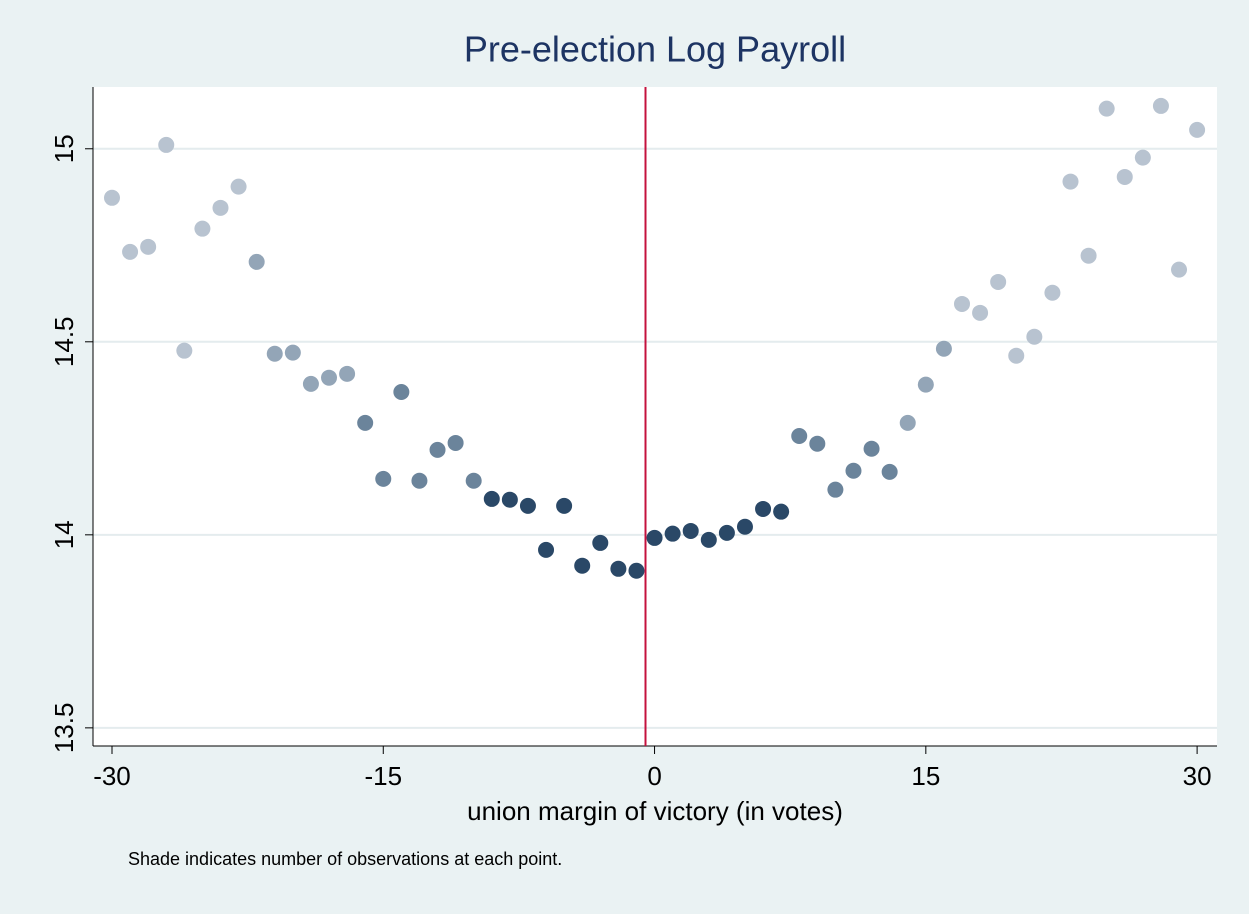  Describe the element at coordinates (112, 776) in the screenshot. I see `x-tick-label: -30` at that location.